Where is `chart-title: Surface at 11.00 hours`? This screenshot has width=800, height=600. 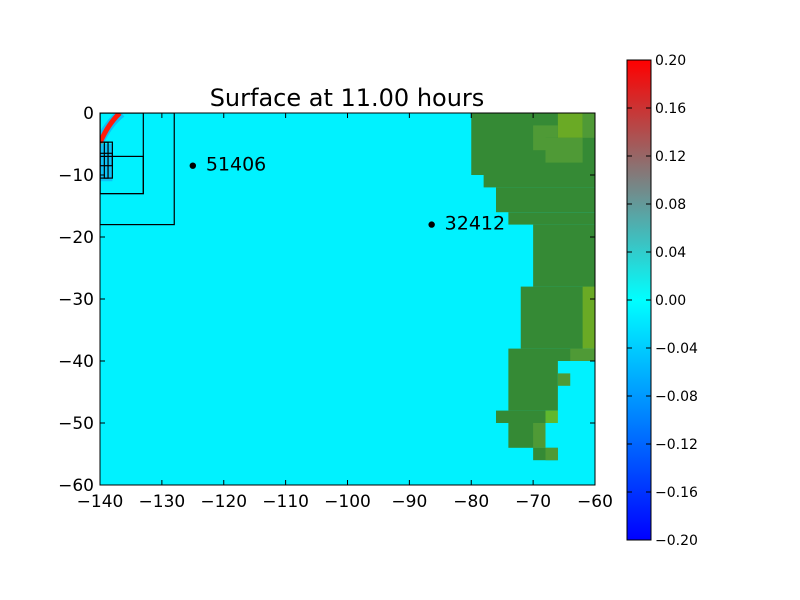
chart-title: Surface at 11.00 hours is located at coordinates (347, 98).